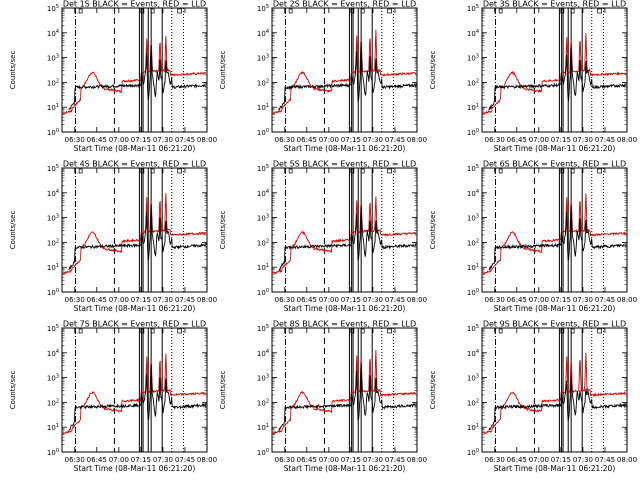 The image size is (640, 480). Describe the element at coordinates (344, 164) in the screenshot. I see `panel-title: Det 5S BLACK = Events, RED = LLD` at that location.